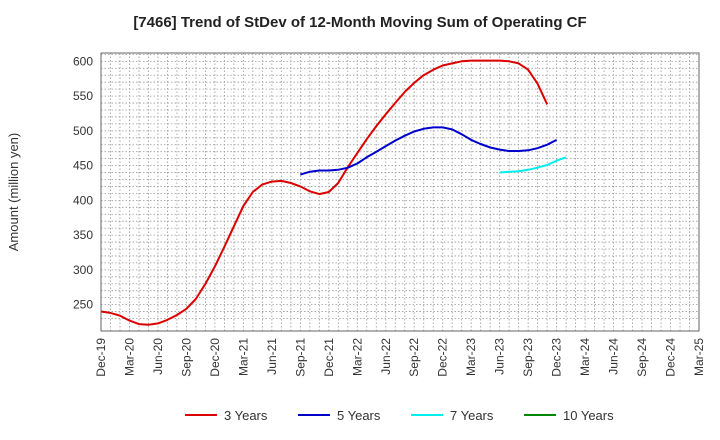 The width and height of the screenshot is (720, 440). I want to click on y-tick-labels: 250 300 350 400 450 500 550 600, so click(83, 182).